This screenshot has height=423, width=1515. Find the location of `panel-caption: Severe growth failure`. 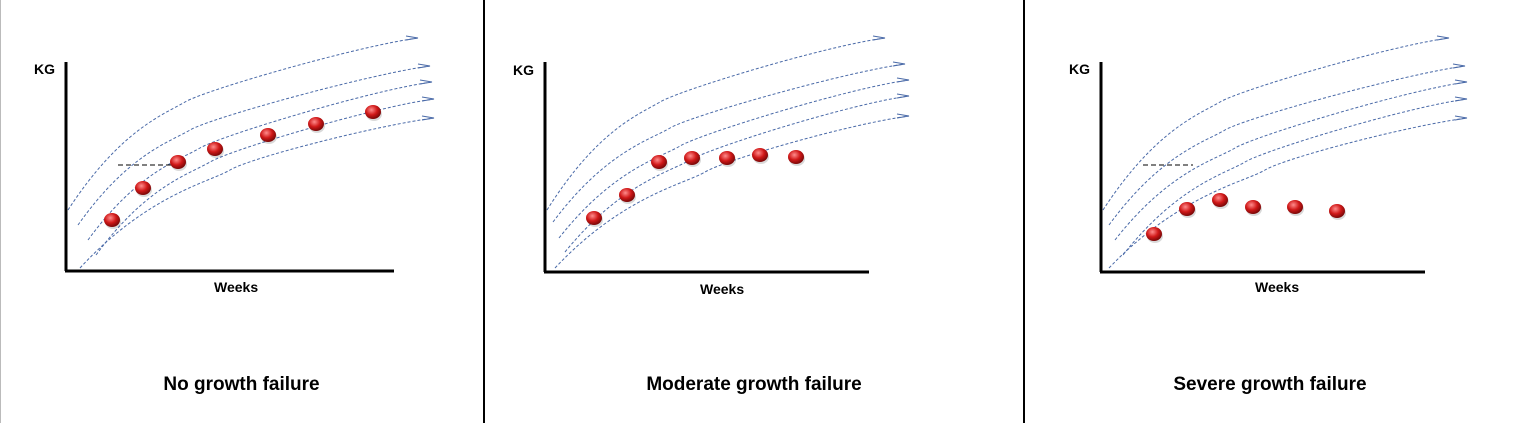

panel-caption: Severe growth failure is located at coordinates (1270, 384).